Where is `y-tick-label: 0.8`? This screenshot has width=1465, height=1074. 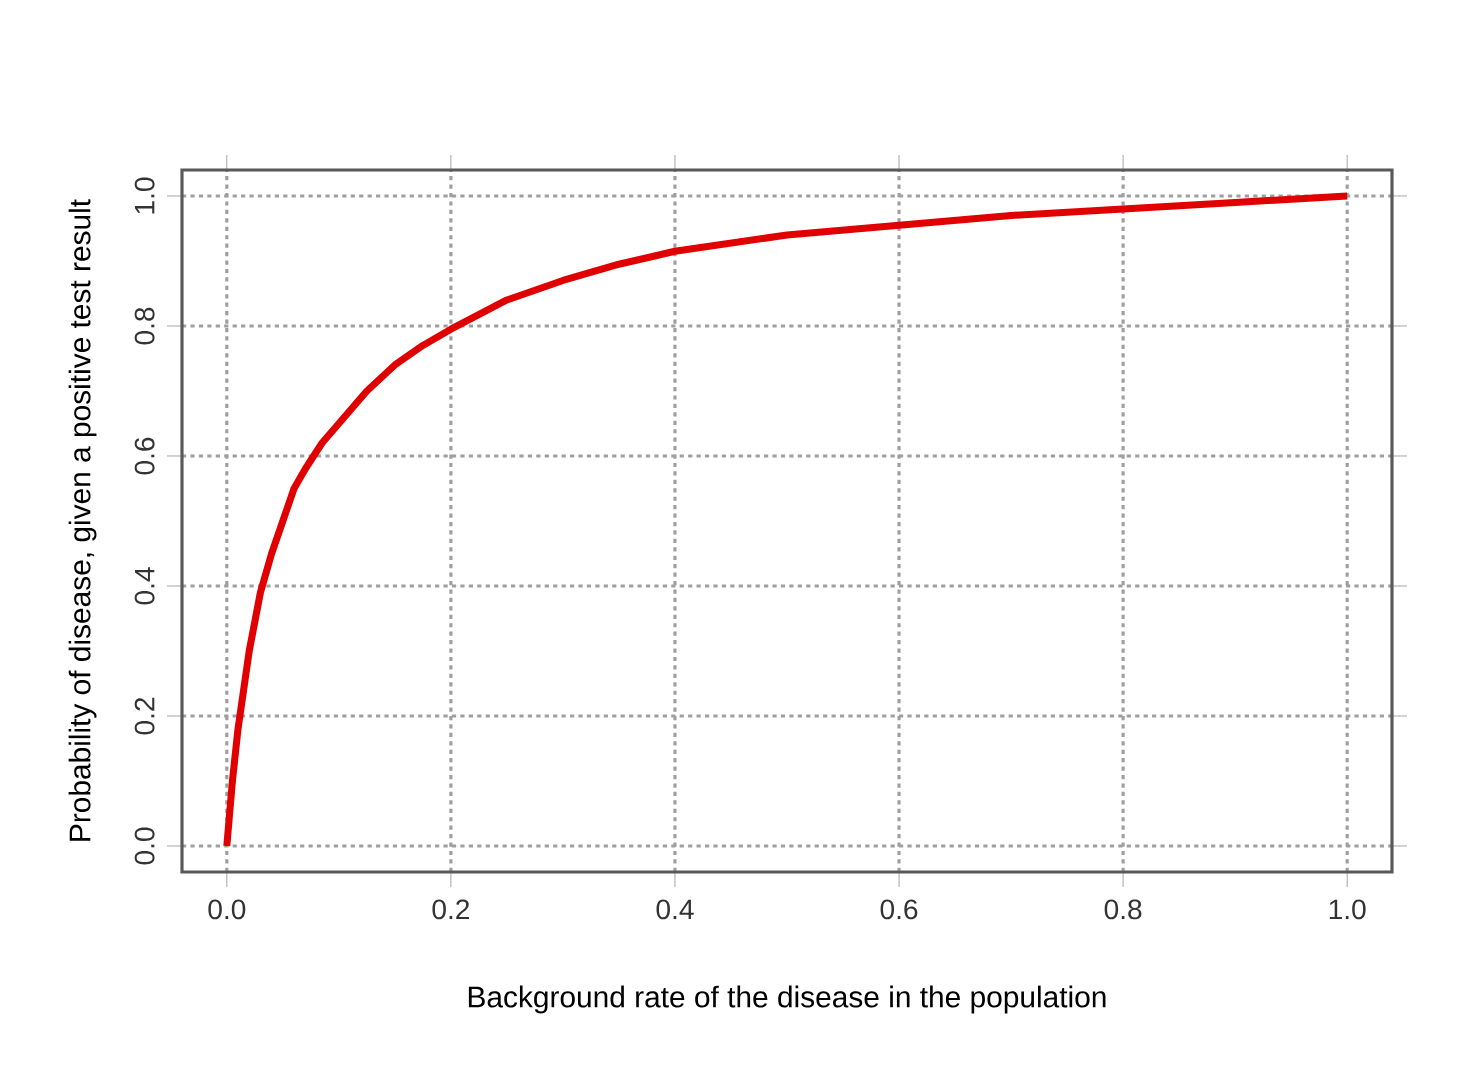 y-tick-label: 0.8 is located at coordinates (144, 326).